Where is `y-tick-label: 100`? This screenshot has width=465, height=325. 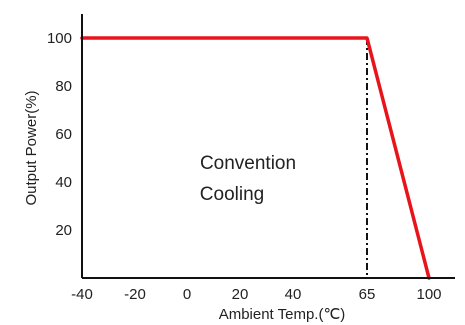
y-tick-label: 100 is located at coordinates (59, 38).